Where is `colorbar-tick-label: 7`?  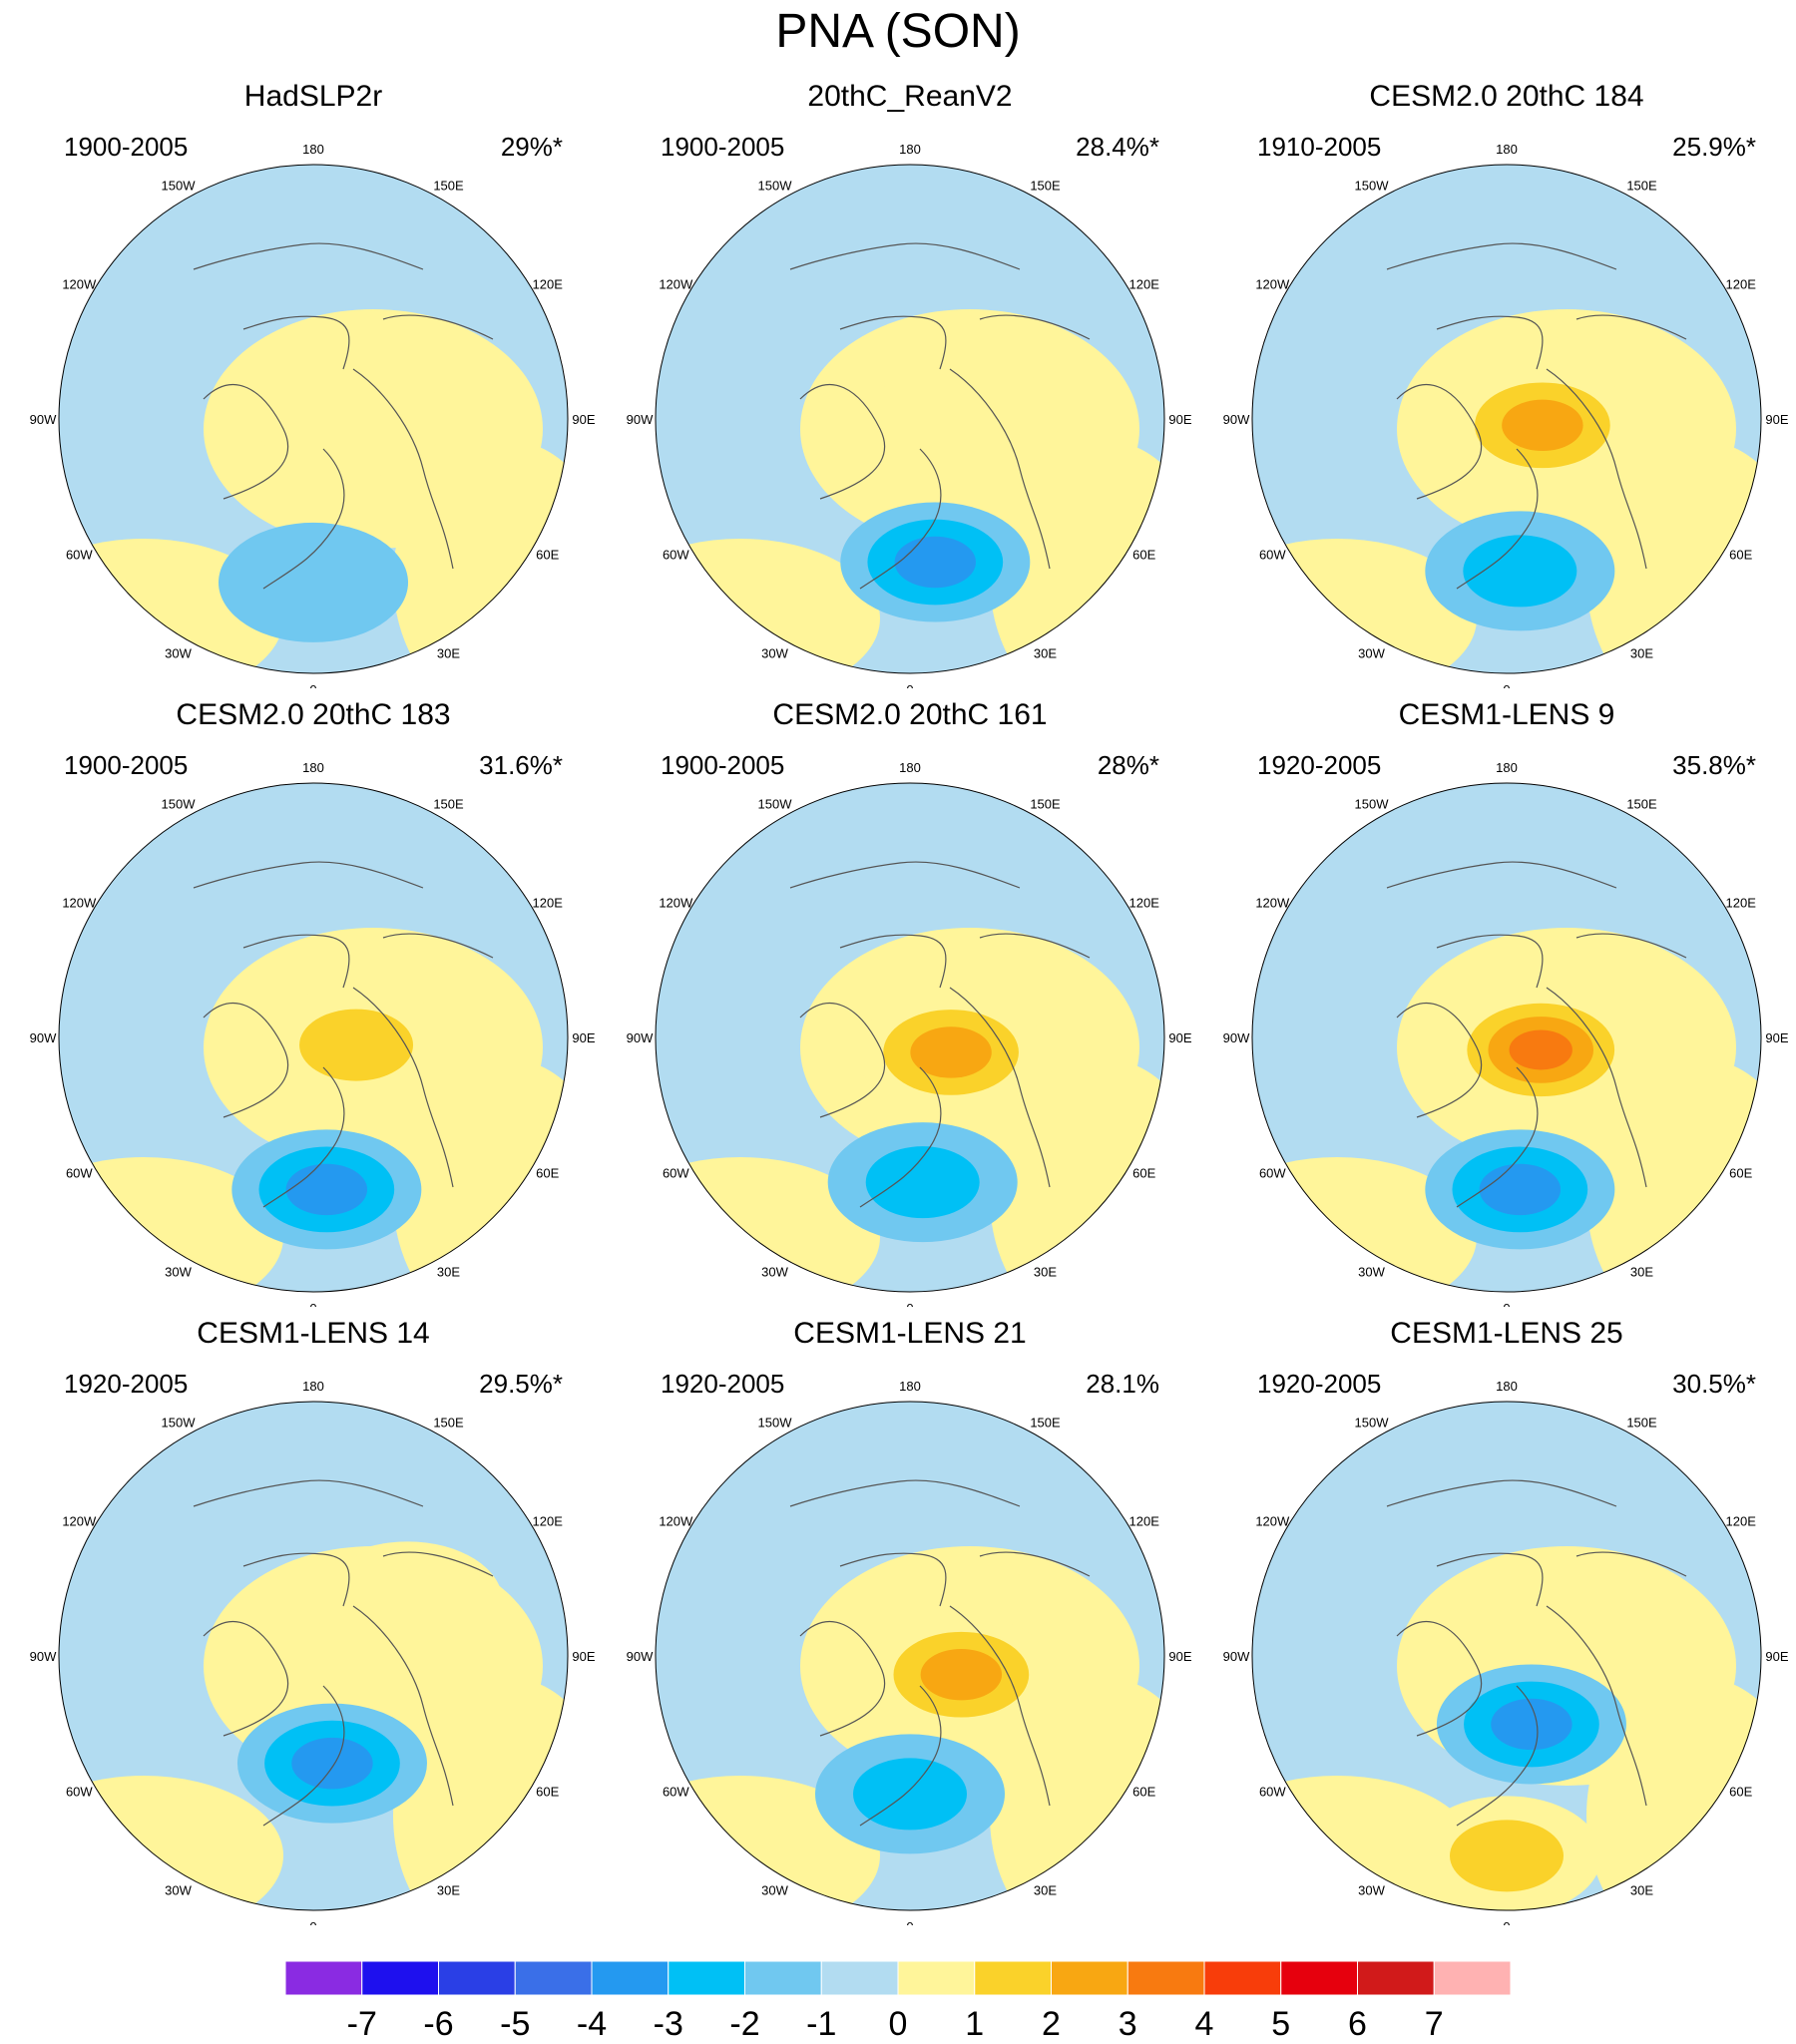
colorbar-tick-label: 7 is located at coordinates (1434, 2024).